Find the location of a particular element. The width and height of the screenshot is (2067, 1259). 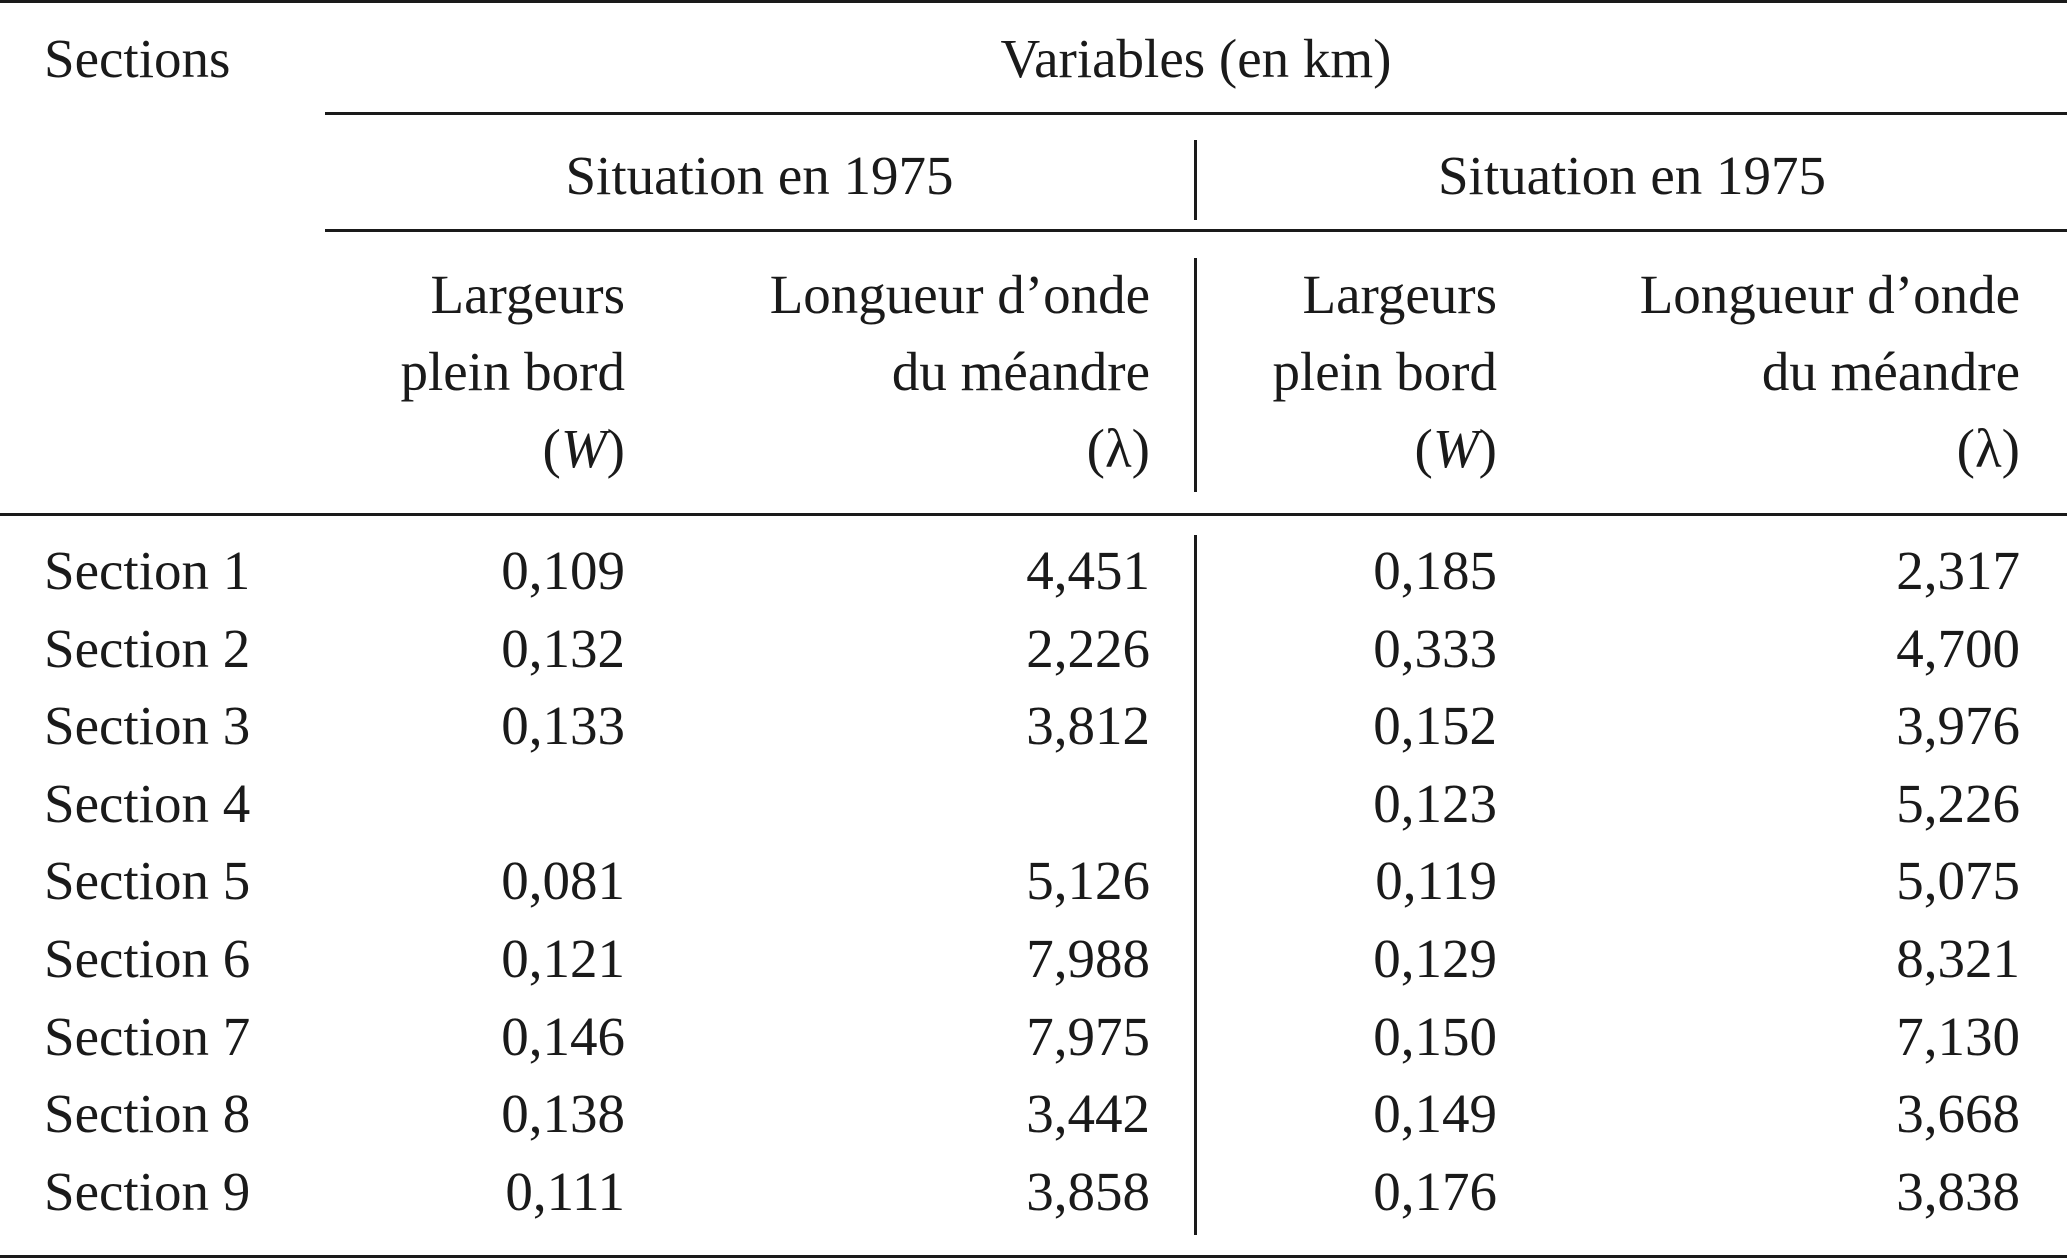

value-cell: 0,149 is located at coordinates (1435, 1113).